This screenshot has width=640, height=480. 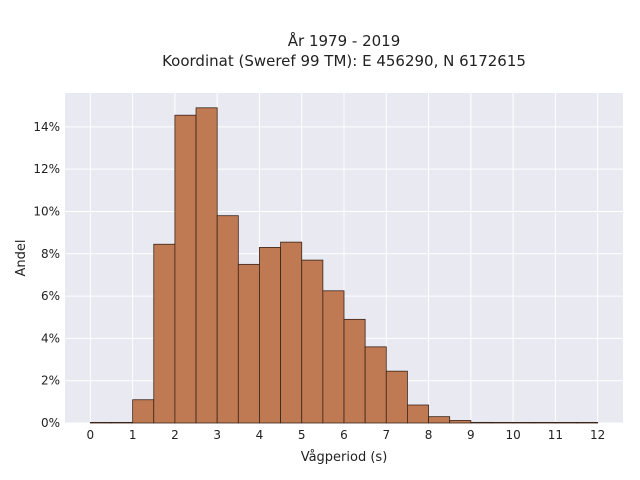 I want to click on x-axis-label: Vågperiod (s), so click(x=344, y=457).